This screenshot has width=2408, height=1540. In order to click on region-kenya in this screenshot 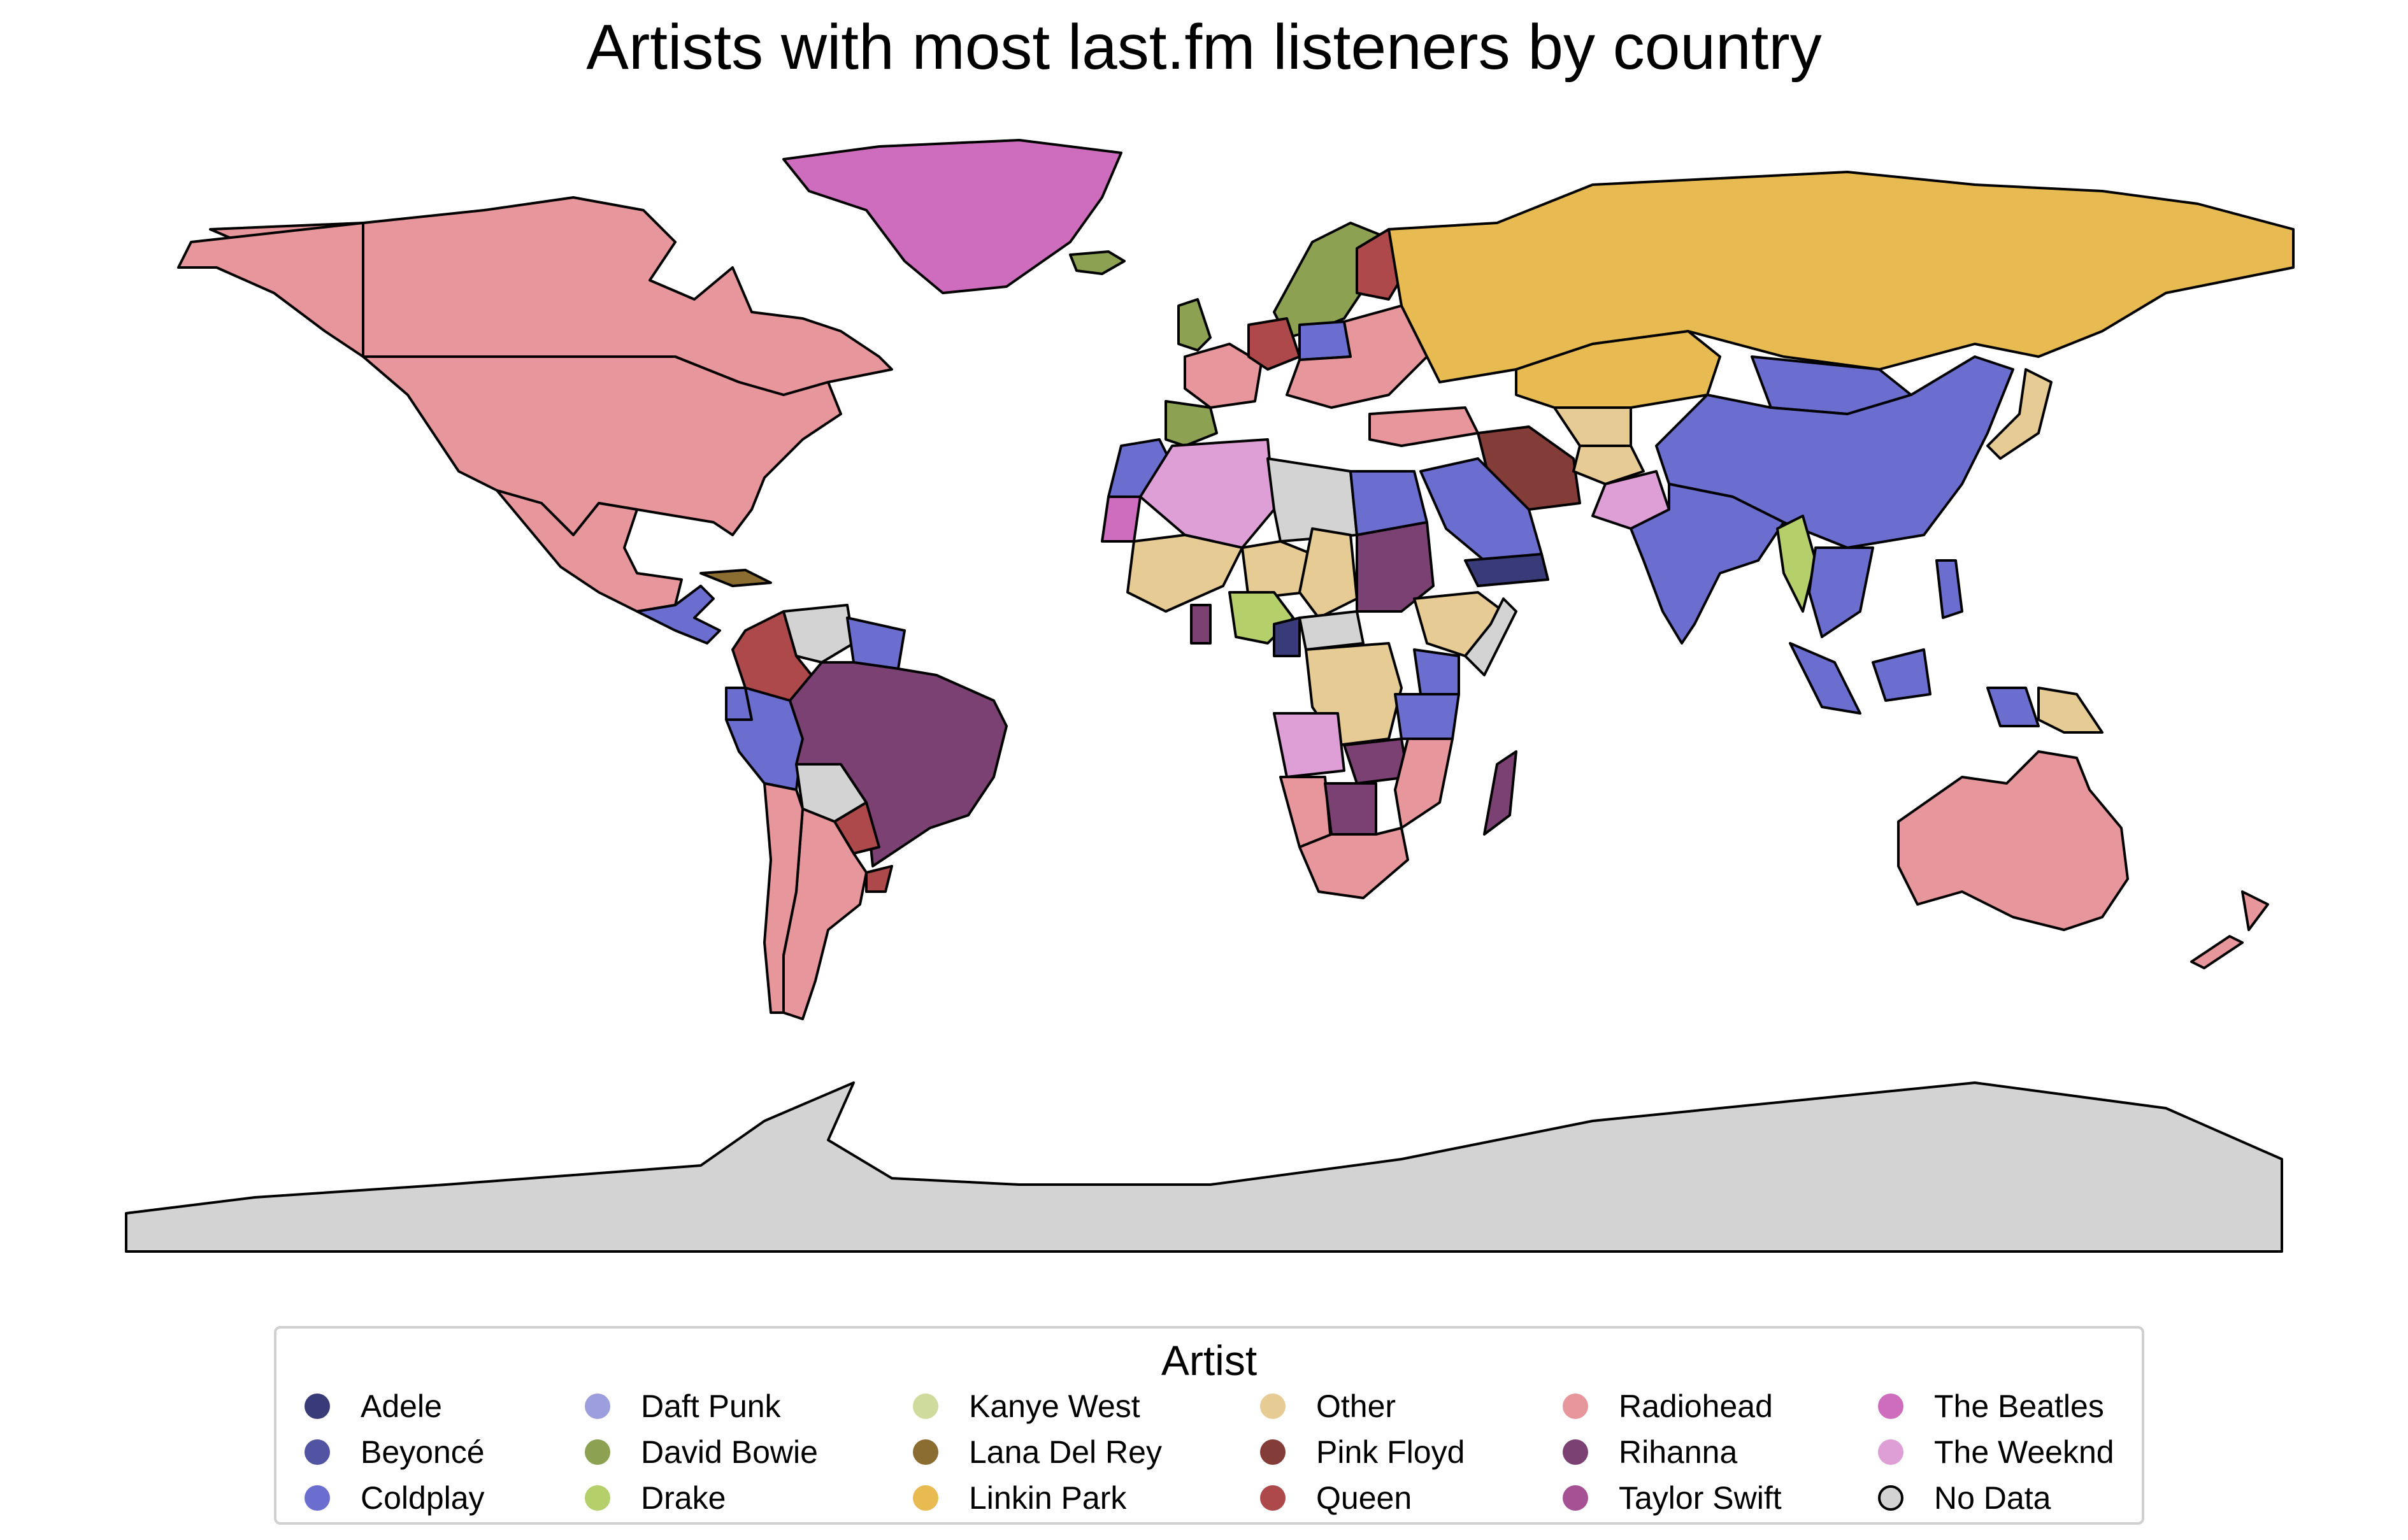, I will do `click(1436, 671)`.